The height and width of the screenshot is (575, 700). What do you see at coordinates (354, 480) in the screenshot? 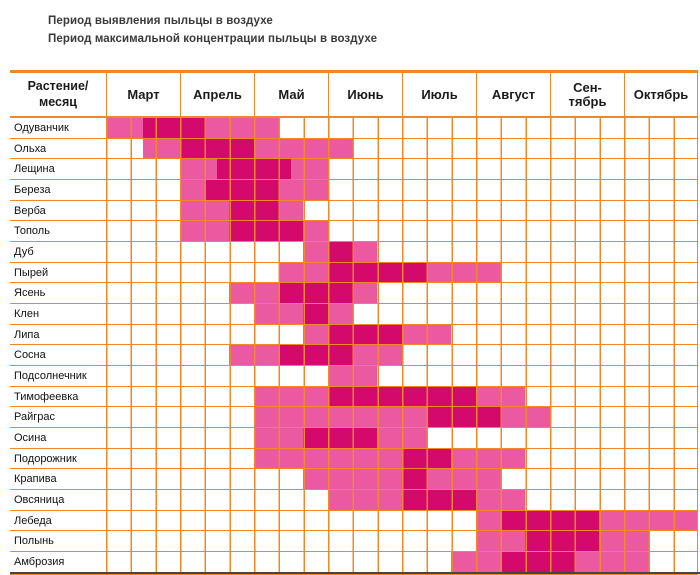
I see `table-row: Крапива` at bounding box center [354, 480].